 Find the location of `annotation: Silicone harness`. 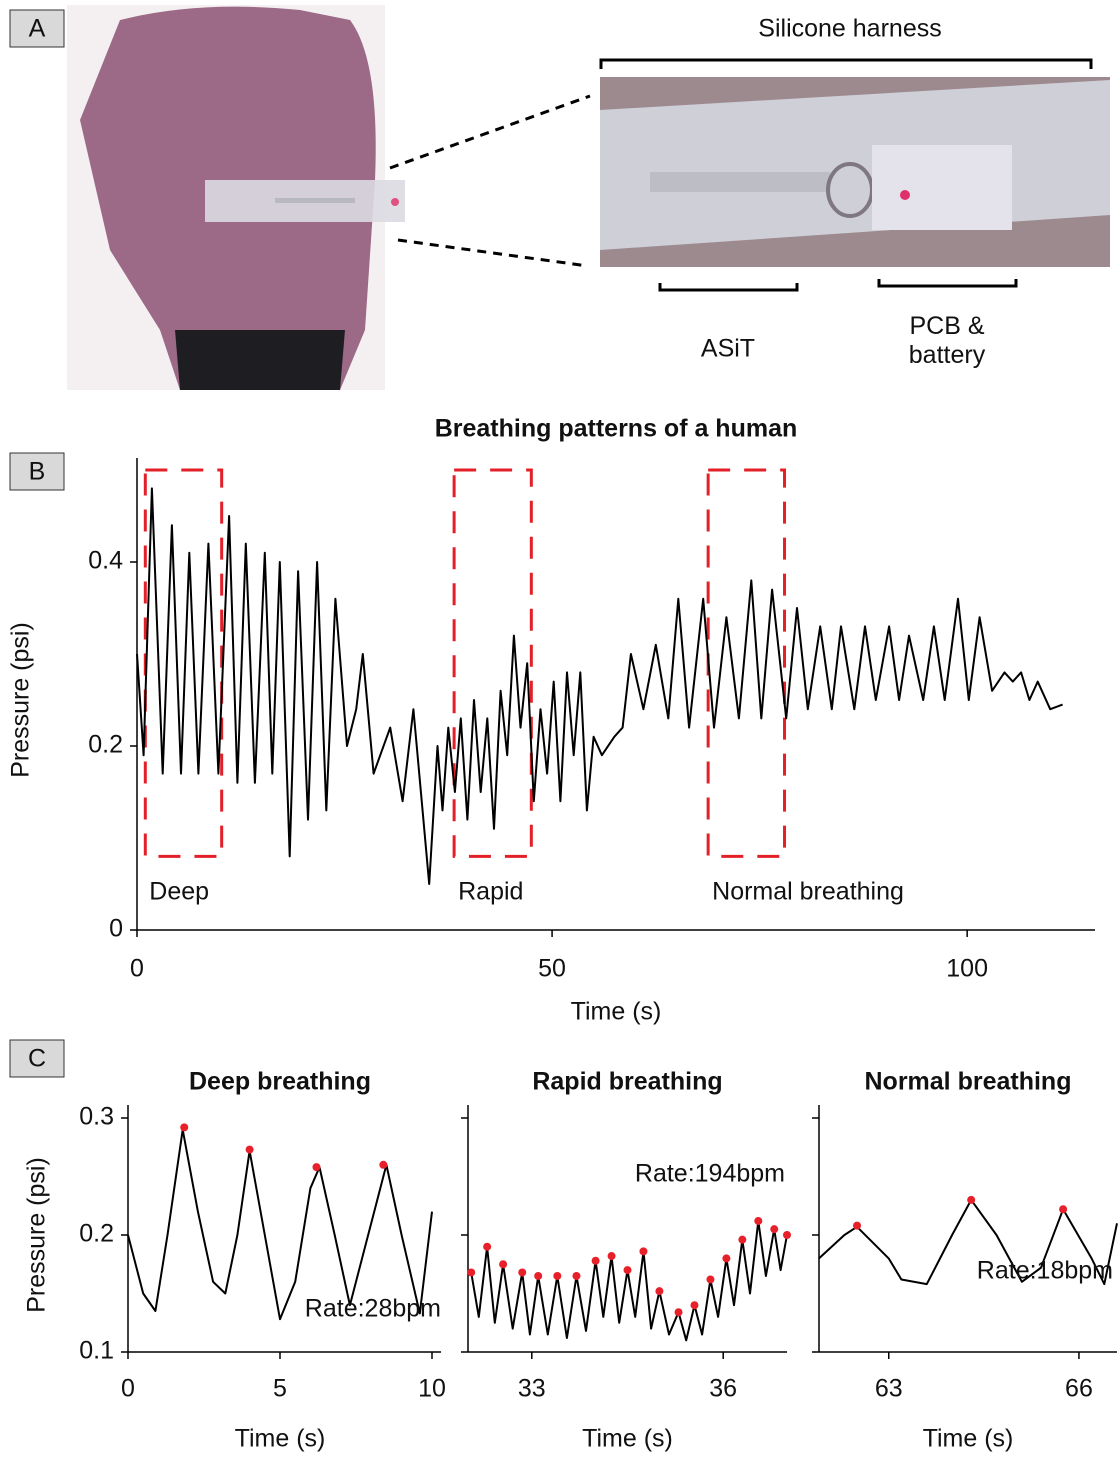

annotation: Silicone harness is located at coordinates (849, 29).